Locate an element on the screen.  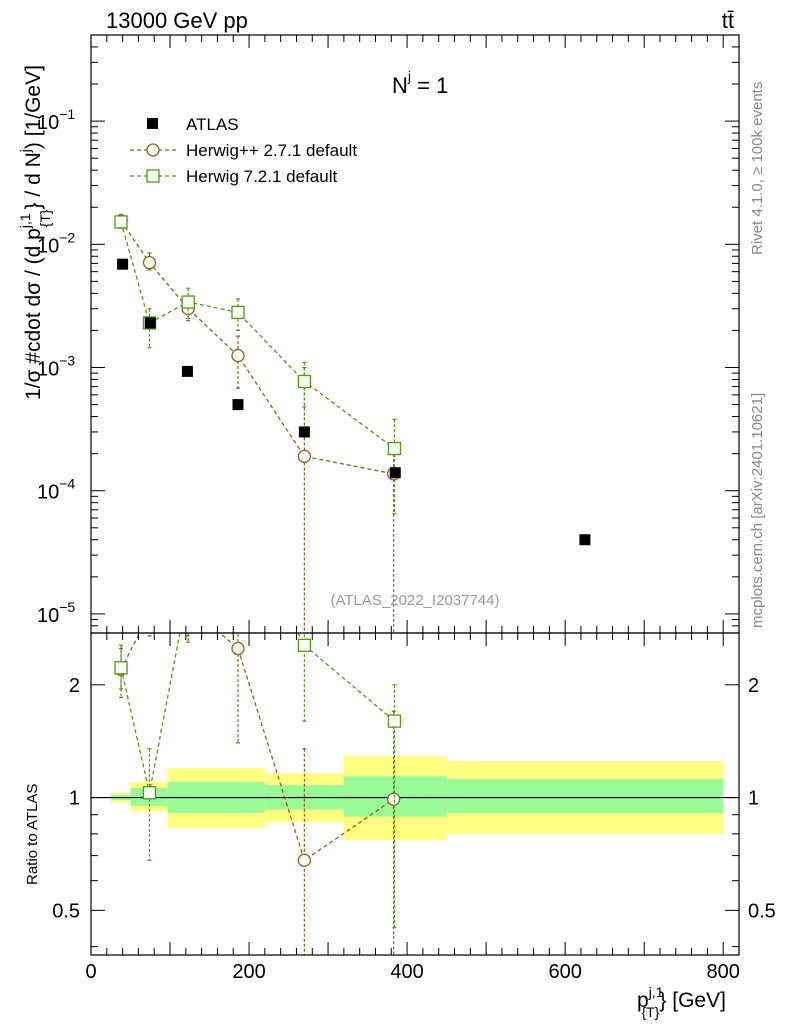
series-ratio-herwig7 is located at coordinates (258, 720).